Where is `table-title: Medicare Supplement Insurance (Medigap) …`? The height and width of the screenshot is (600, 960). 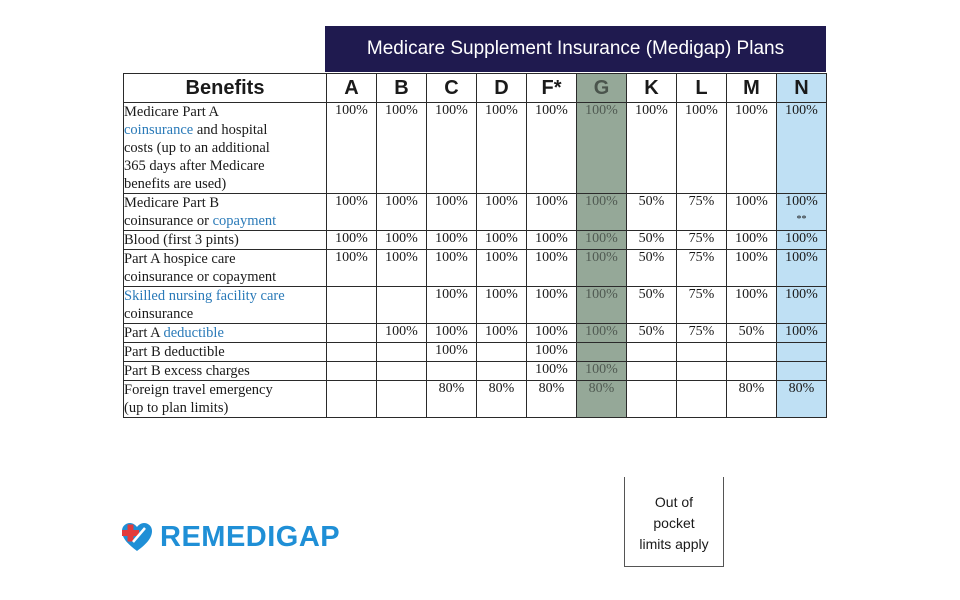 table-title: Medicare Supplement Insurance (Medigap) … is located at coordinates (575, 49).